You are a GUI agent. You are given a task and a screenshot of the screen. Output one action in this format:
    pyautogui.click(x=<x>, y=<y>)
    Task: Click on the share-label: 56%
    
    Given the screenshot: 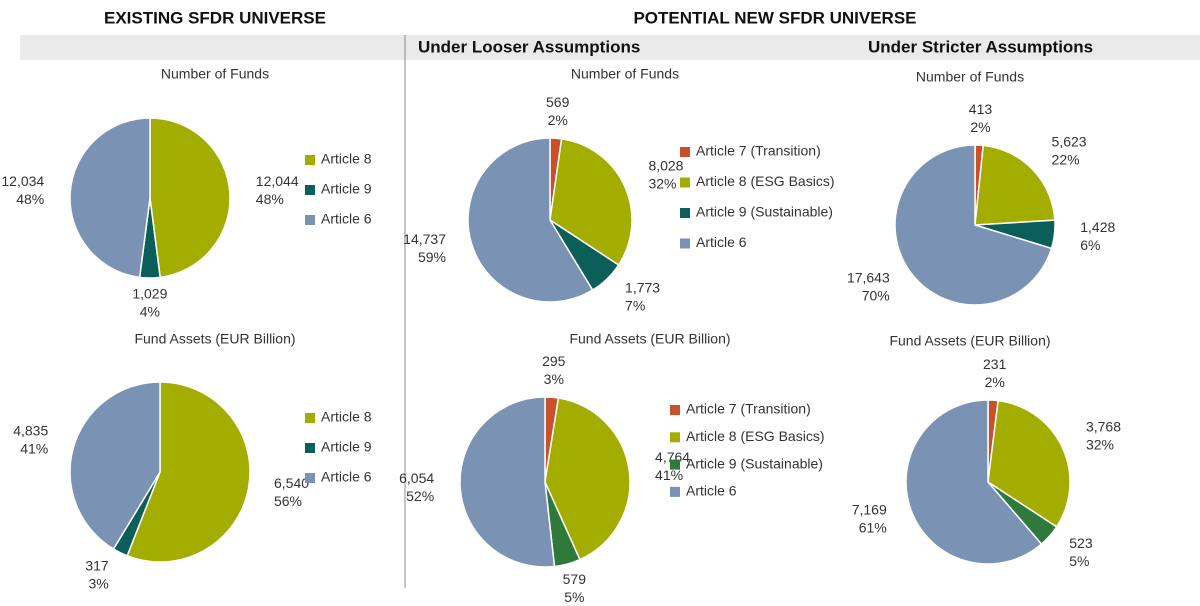 What is the action you would take?
    pyautogui.click(x=288, y=501)
    